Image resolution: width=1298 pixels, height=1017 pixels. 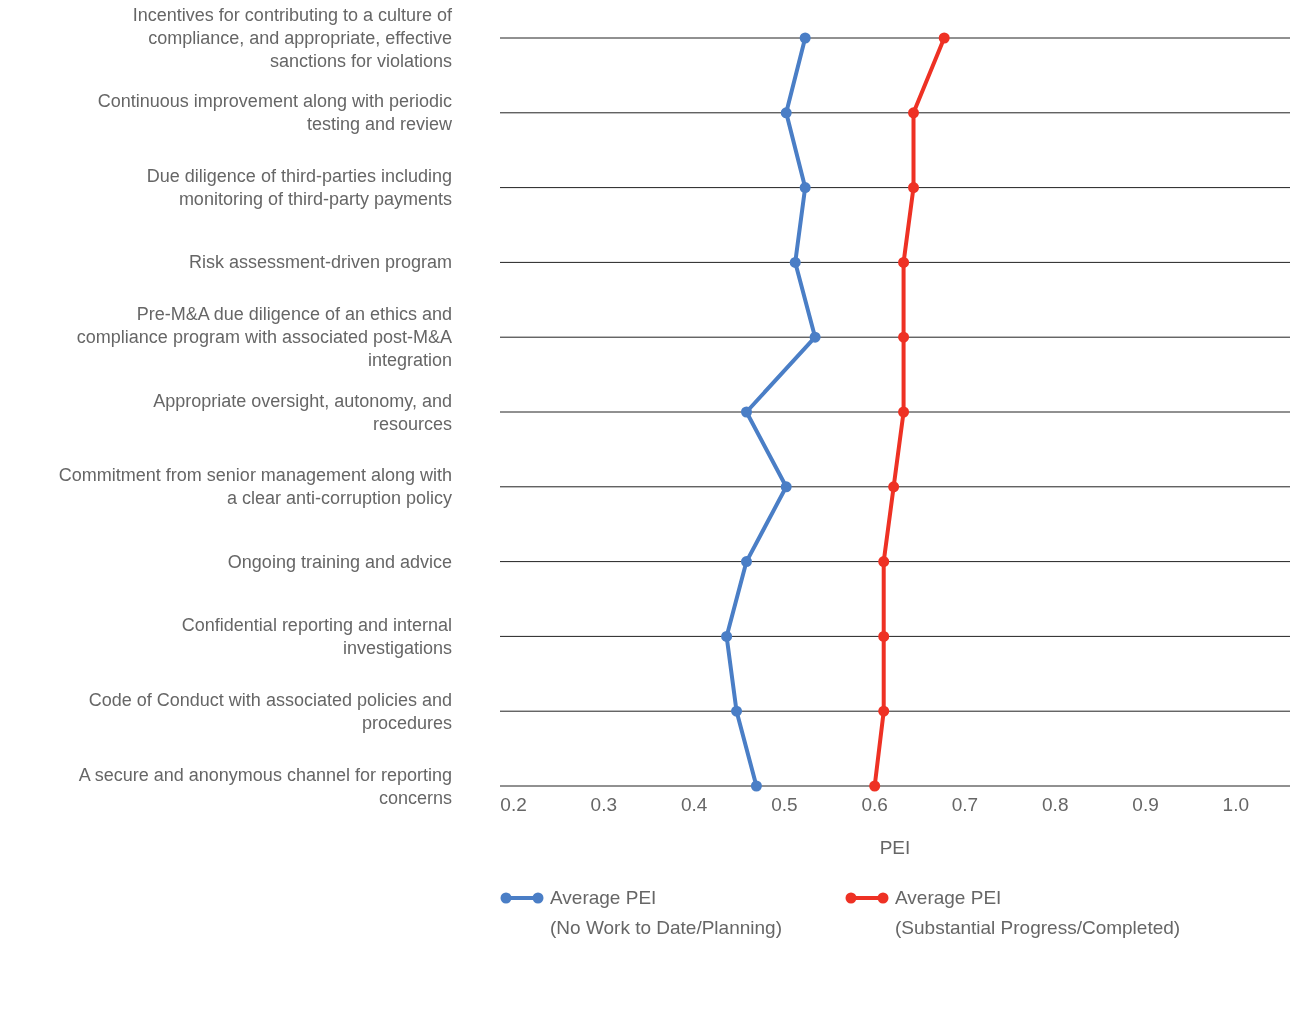 What do you see at coordinates (604, 805) in the screenshot?
I see `x-tick-label: 0.3` at bounding box center [604, 805].